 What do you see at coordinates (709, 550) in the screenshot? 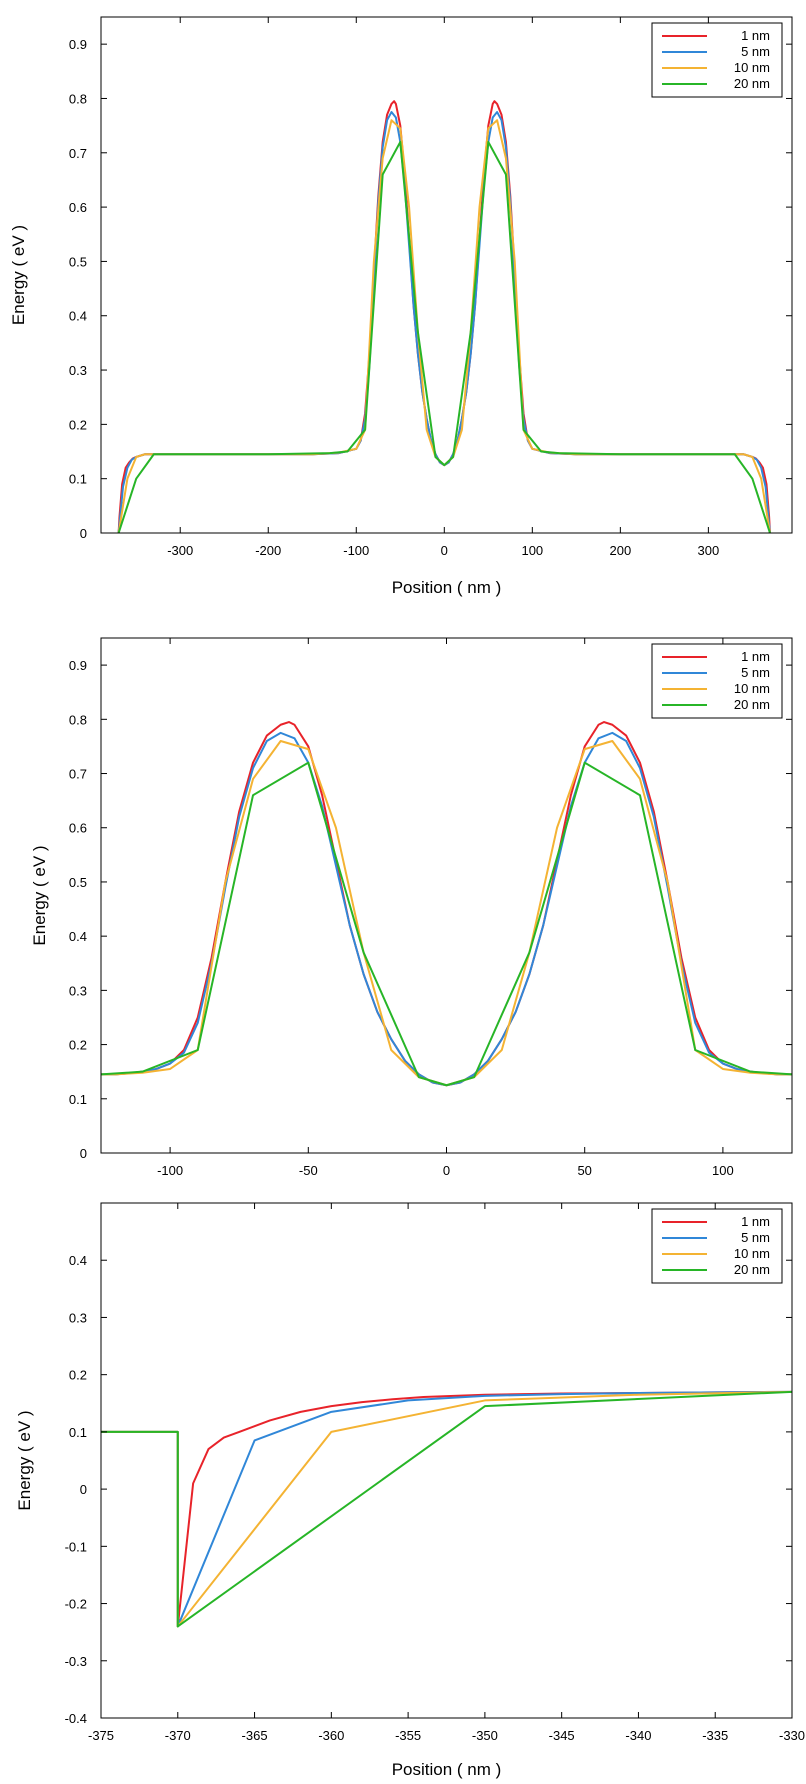
I see `x-tick-label: 300` at bounding box center [709, 550].